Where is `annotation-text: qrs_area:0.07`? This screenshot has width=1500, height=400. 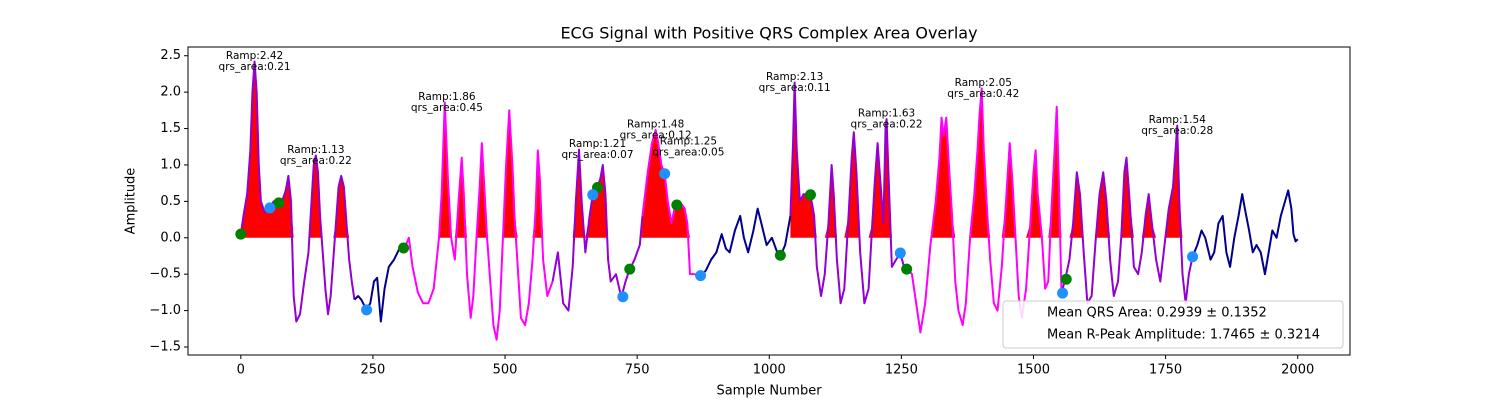 annotation-text: qrs_area:0.07 is located at coordinates (597, 155).